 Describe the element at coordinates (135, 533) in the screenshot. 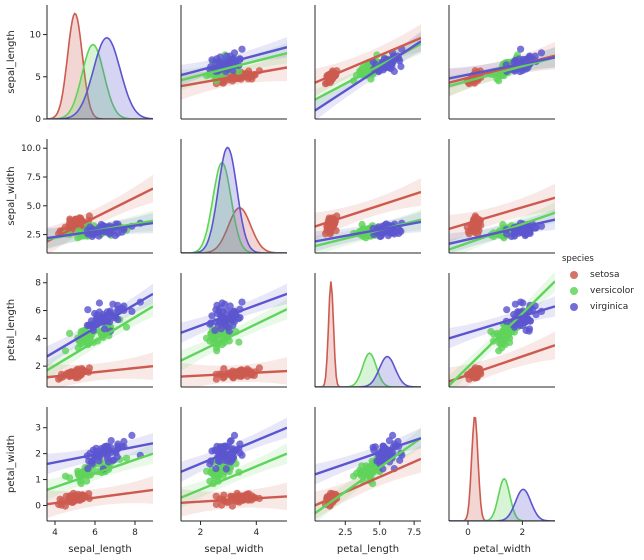

I see `x-tick-label: 8` at that location.